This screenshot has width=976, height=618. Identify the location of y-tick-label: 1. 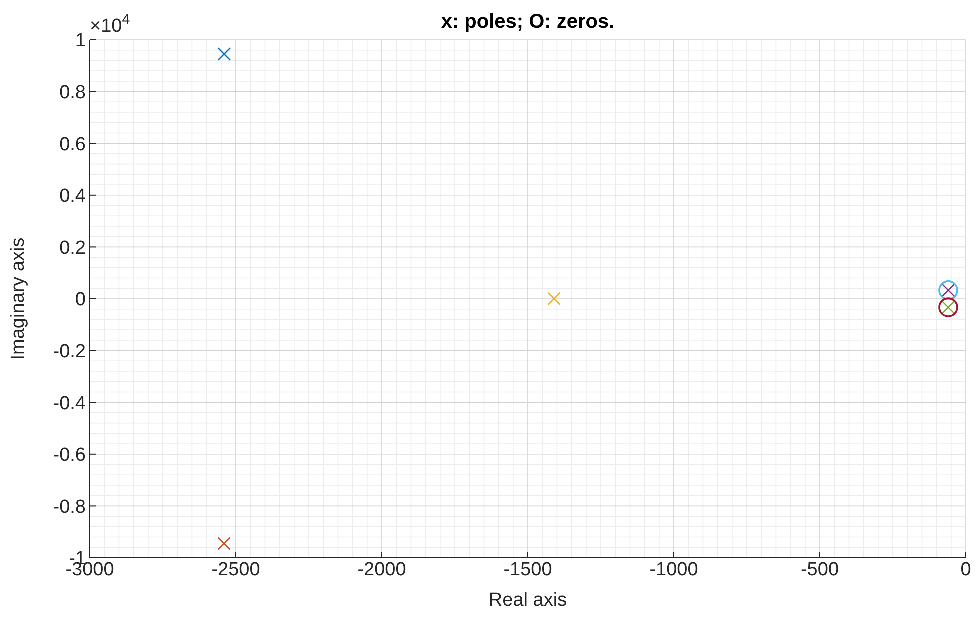
(80, 41).